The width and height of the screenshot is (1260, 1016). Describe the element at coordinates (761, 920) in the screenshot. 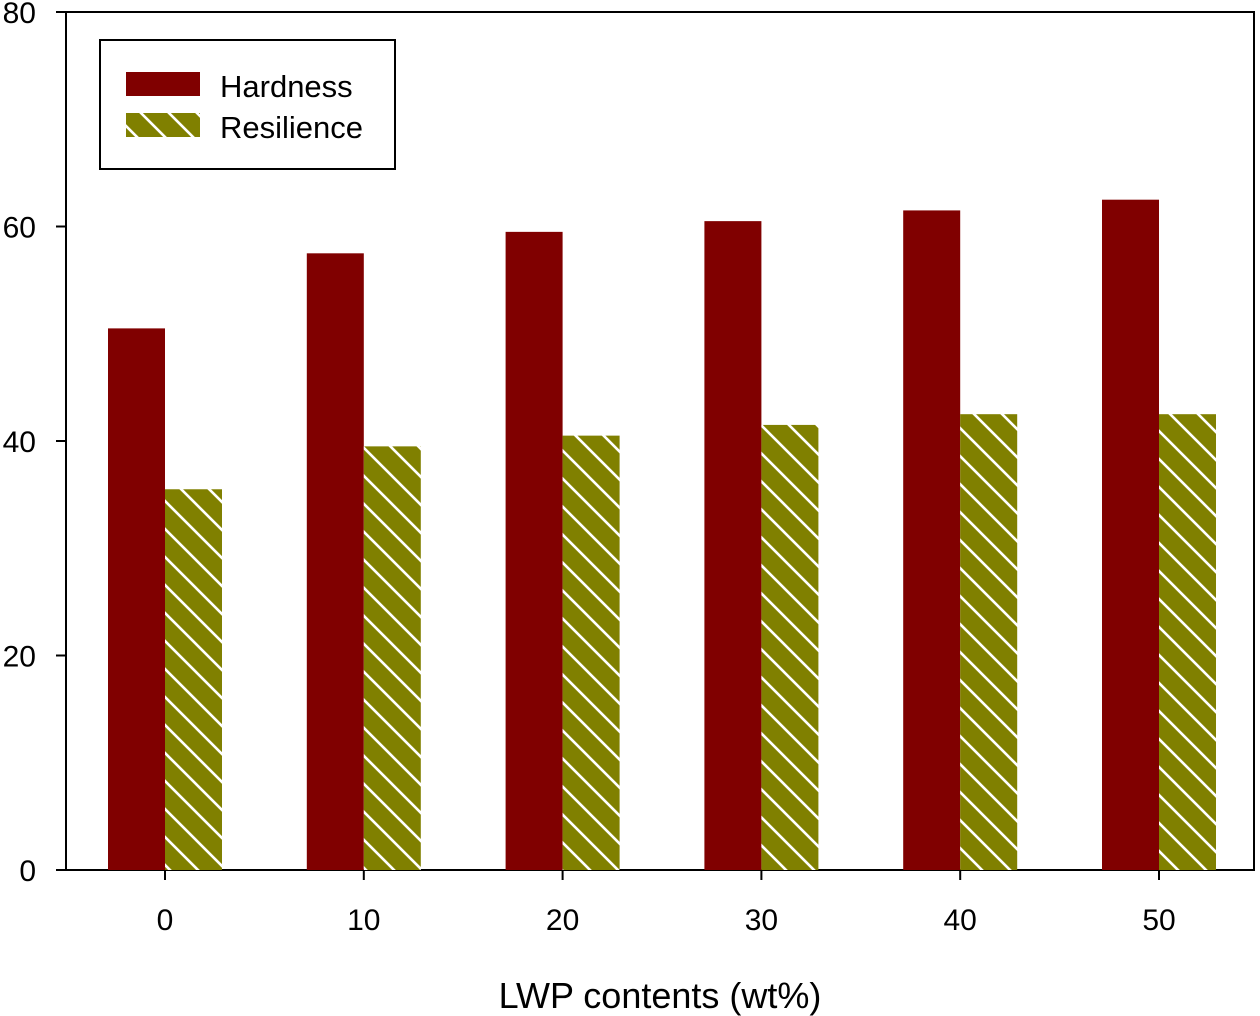

I see `x-tick-label: 30` at that location.